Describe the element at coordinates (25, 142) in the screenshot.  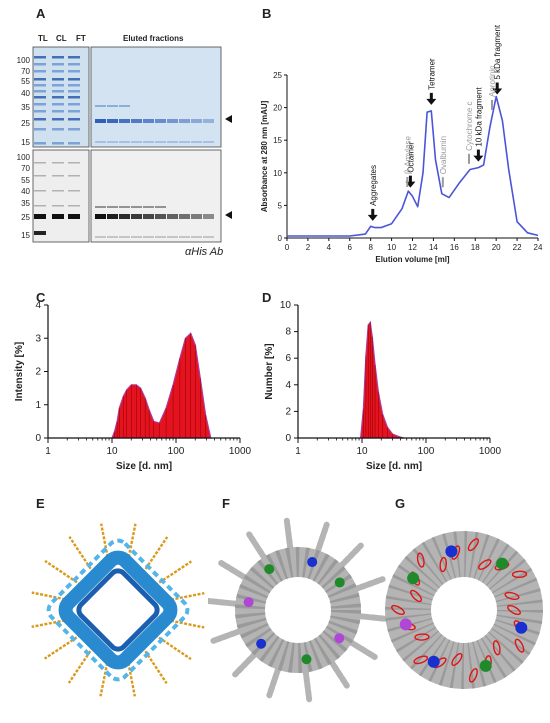
I see `mw-top-15: 15` at that location.